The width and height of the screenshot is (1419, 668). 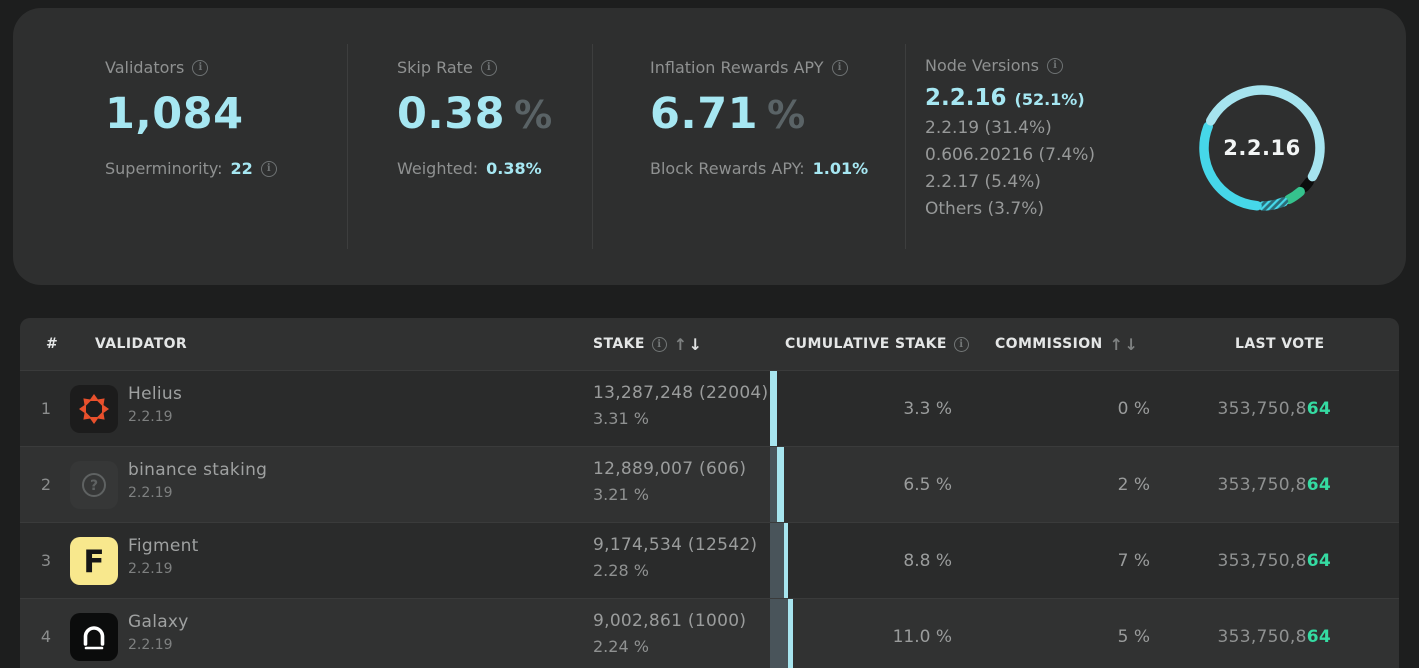 I want to click on stat-validators: Validators i 1,084 Superminority: 22 i, so click(x=191, y=118).